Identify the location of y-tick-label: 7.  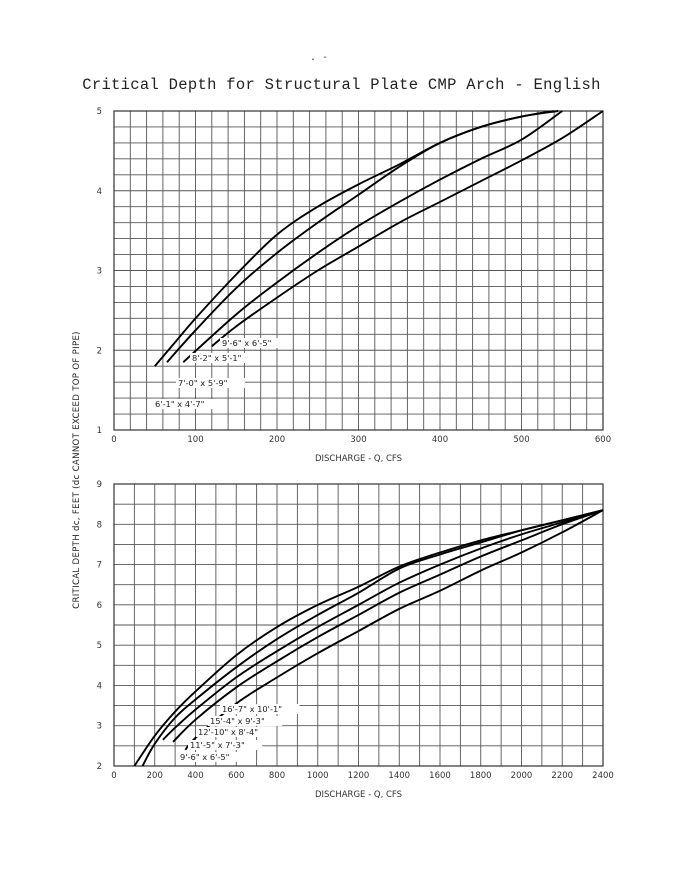
(99, 566).